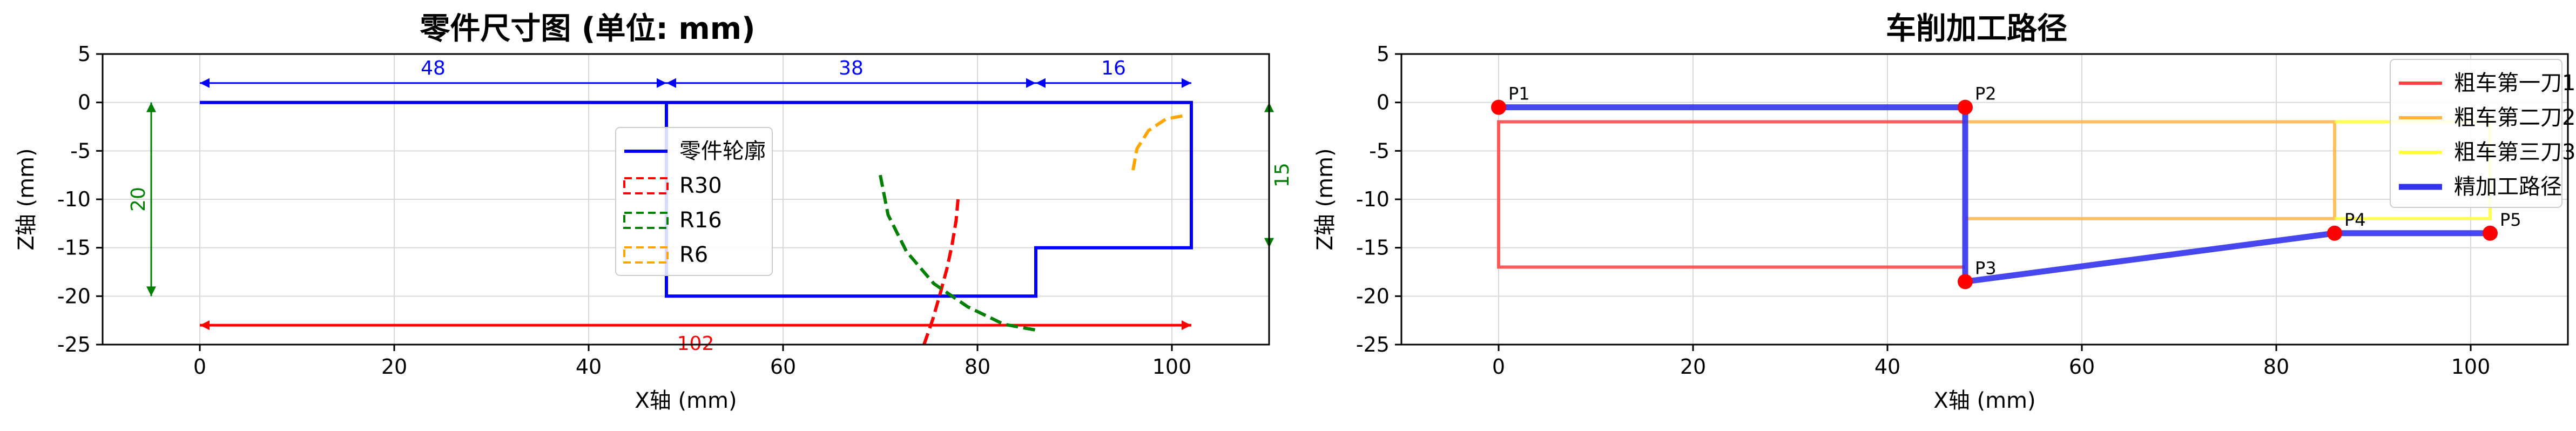  What do you see at coordinates (2514, 83) in the screenshot?
I see `legend-label: 粗车第一刀1` at bounding box center [2514, 83].